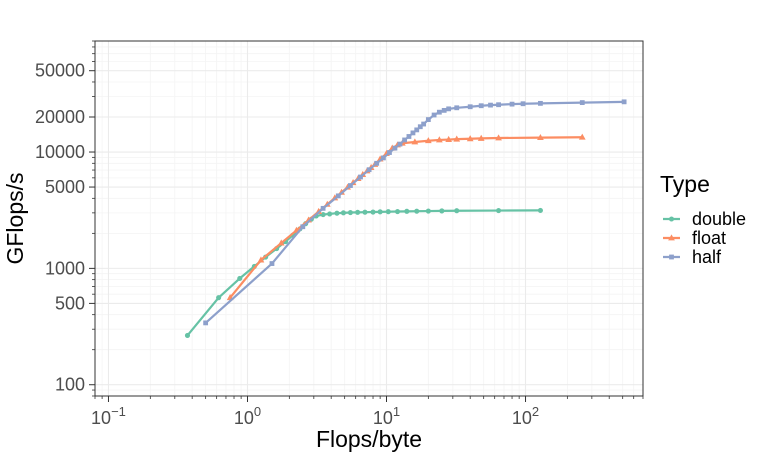 This screenshot has height=459, width=764. I want to click on x-tick-label: 10⁻¹, so click(108, 416).